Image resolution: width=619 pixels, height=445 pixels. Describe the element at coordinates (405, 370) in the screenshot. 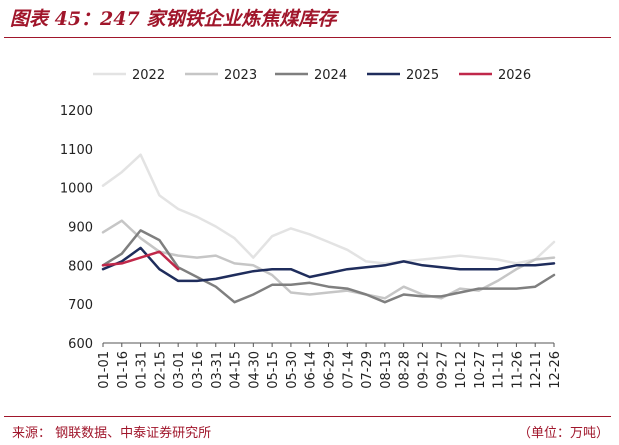

I see `x-tick-label: 08-28` at that location.